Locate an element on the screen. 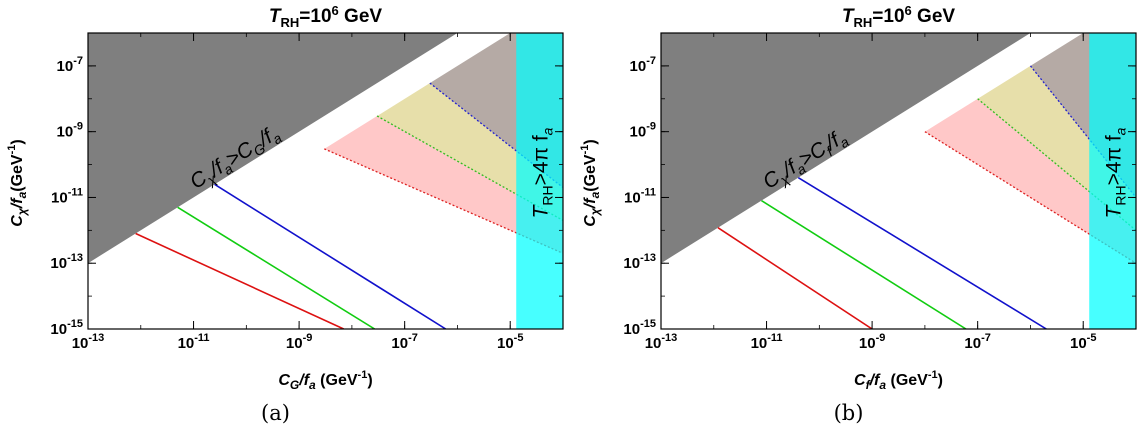 The height and width of the screenshot is (437, 1146). x-axis-label: Cf/fa (GeV-1) is located at coordinates (898, 380).